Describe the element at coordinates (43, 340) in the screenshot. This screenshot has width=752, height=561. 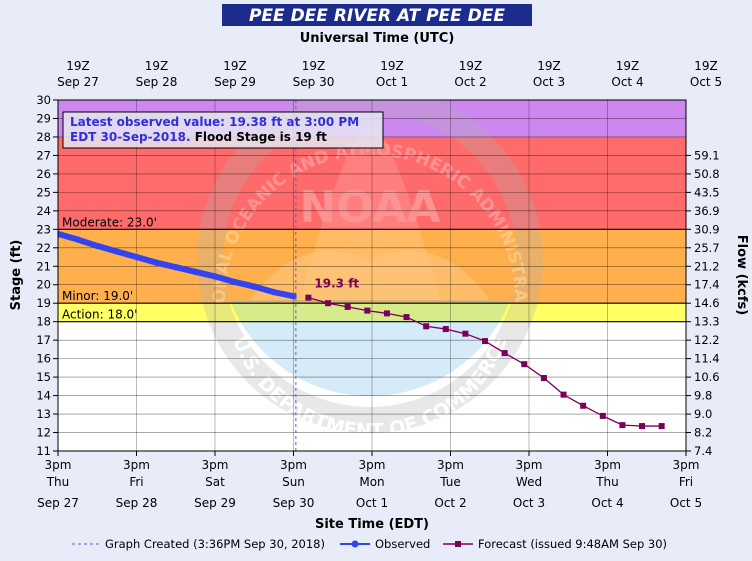
I see `y-tick-label: 17` at that location.